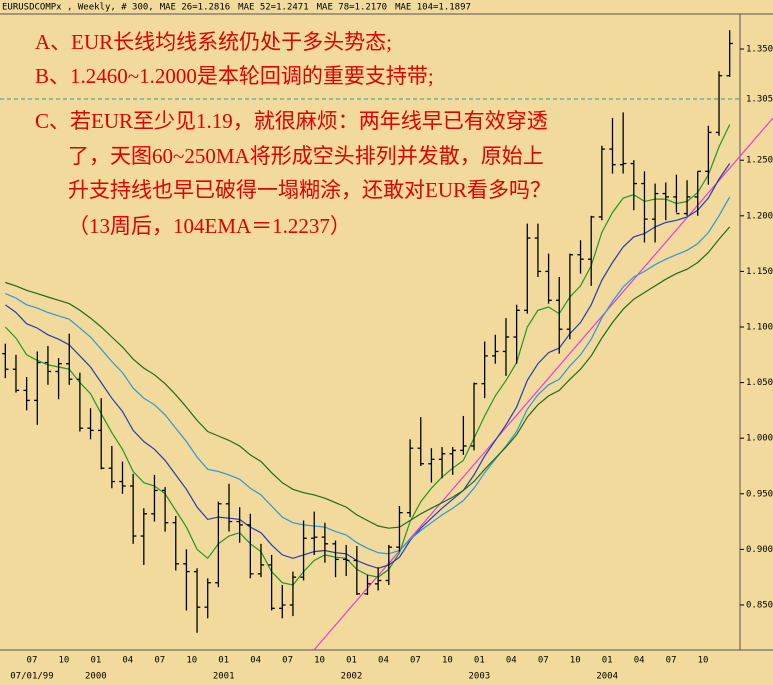  I want to click on legend-entry: MAE 26=1.2816, so click(195, 8).